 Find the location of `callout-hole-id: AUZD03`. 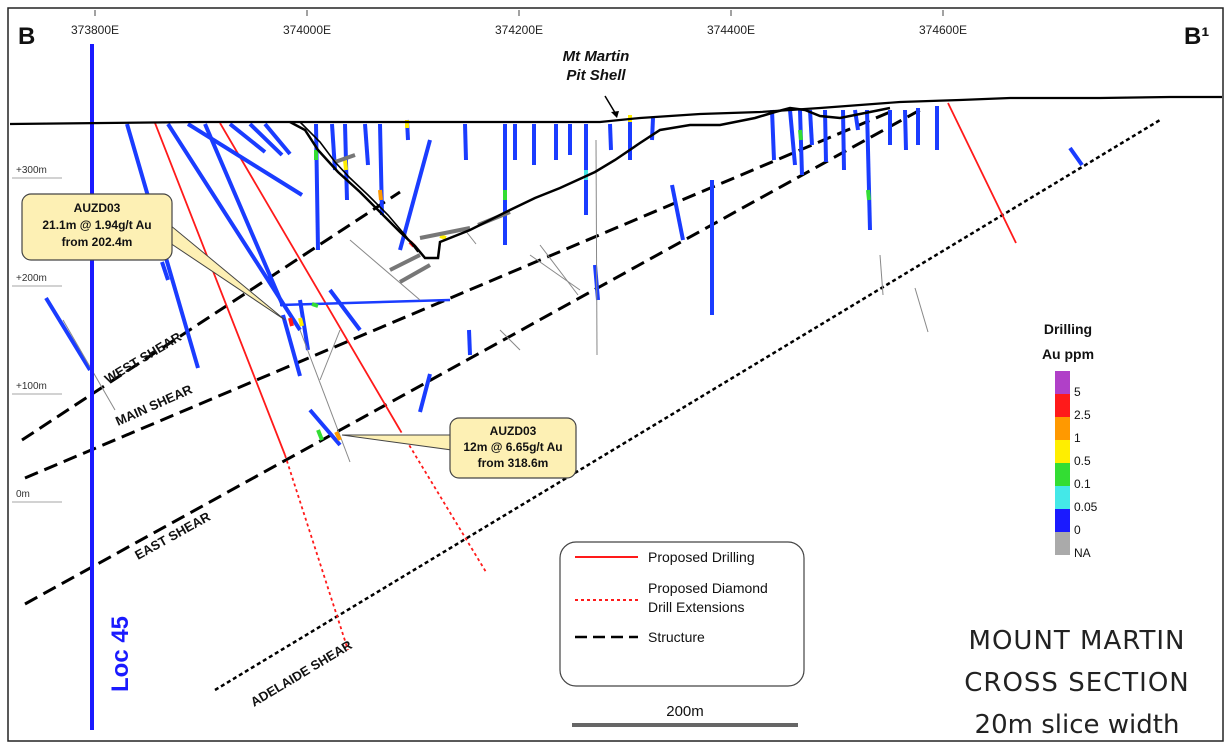

callout-hole-id: AUZD03 is located at coordinates (97, 208).